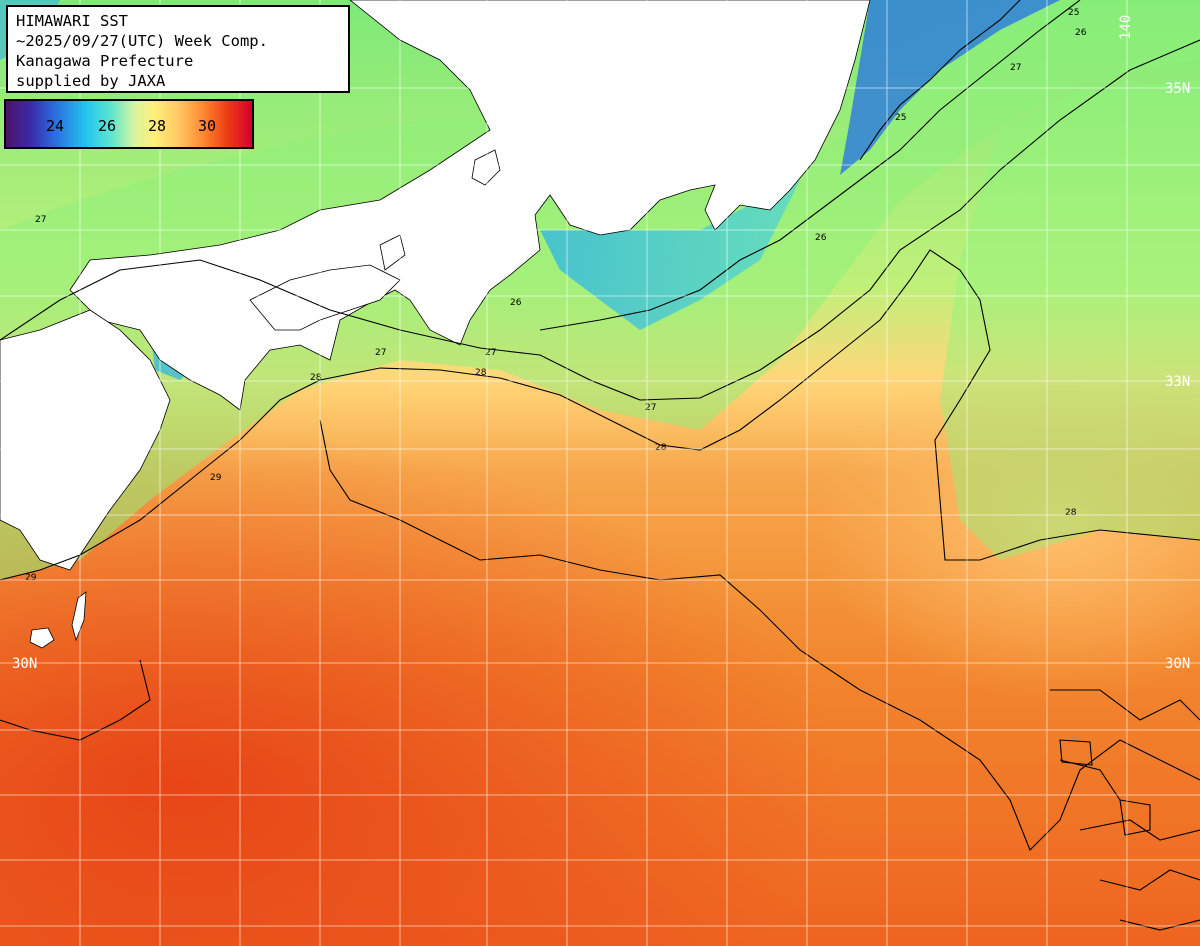  Describe the element at coordinates (1070, 320) in the screenshot. I see `coastal-green-right` at that location.